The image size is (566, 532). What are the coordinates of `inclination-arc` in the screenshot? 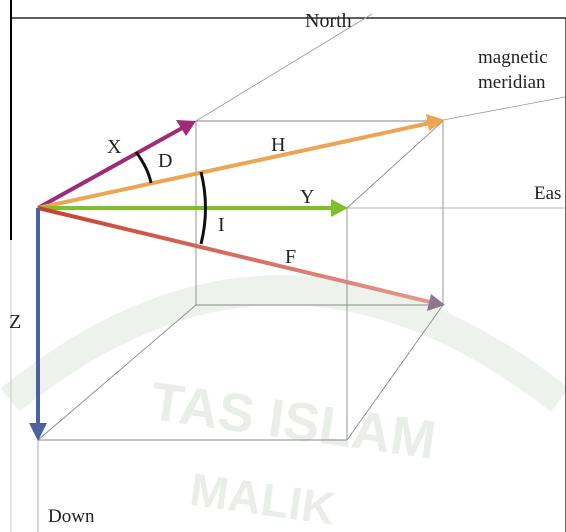 It's located at (203, 208).